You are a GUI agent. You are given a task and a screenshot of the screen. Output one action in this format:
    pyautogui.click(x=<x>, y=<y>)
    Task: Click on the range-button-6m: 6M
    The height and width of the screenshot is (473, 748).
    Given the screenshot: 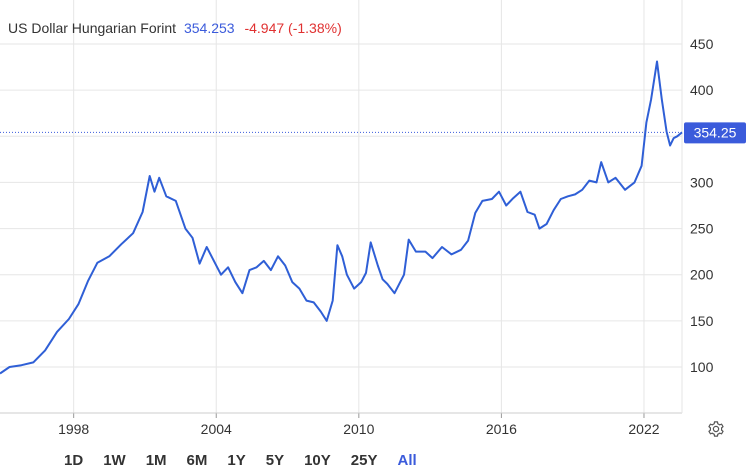 What is the action you would take?
    pyautogui.click(x=197, y=460)
    